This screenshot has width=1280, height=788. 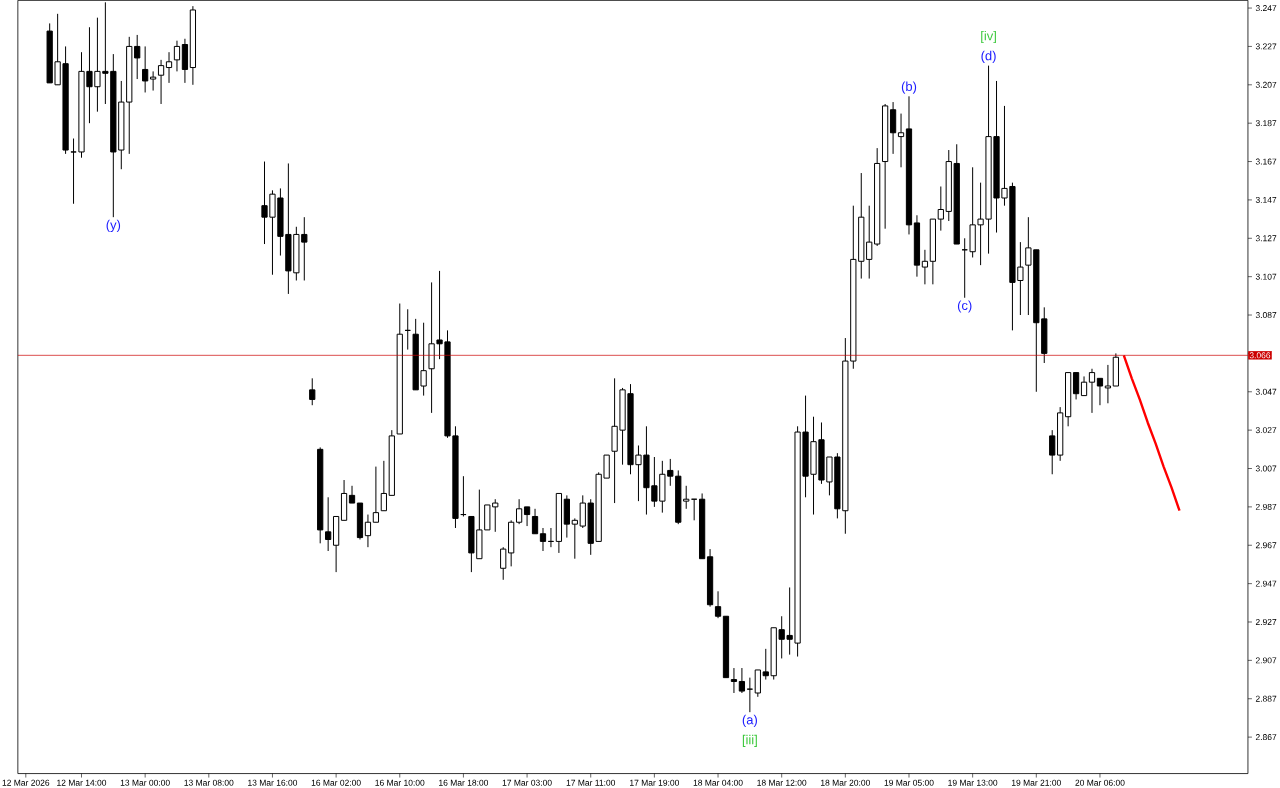 What do you see at coordinates (1266, 583) in the screenshot?
I see `y-tick-label: 2.947` at bounding box center [1266, 583].